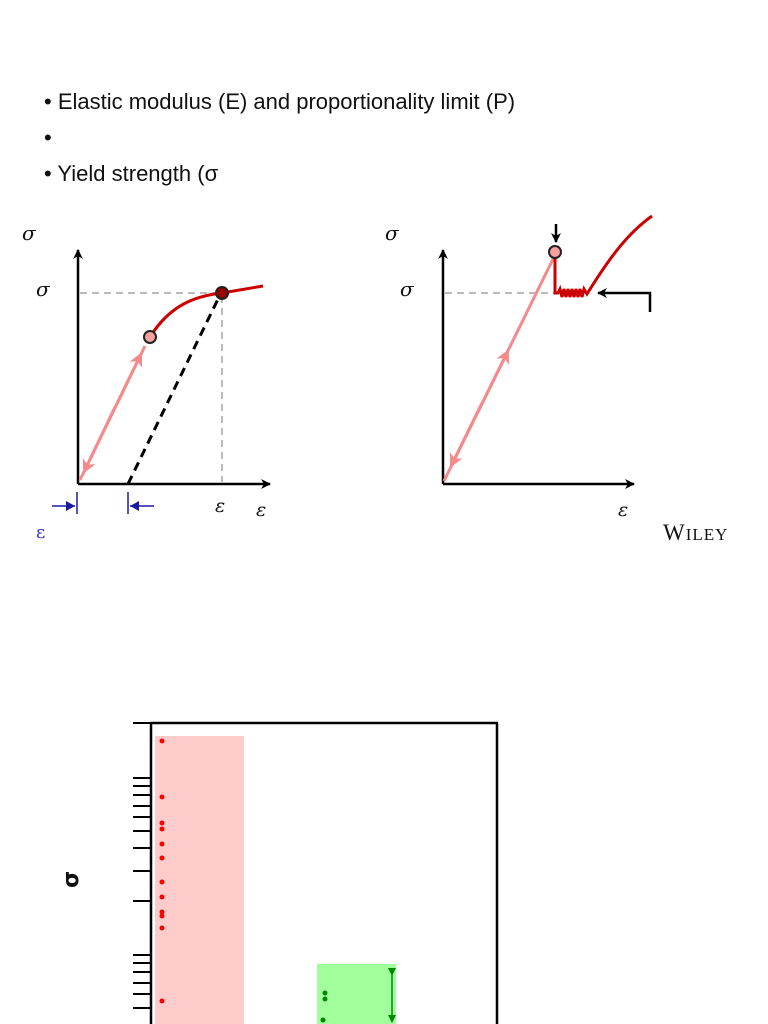  Describe the element at coordinates (71, 879) in the screenshot. I see `chart-y-label: σ` at that location.